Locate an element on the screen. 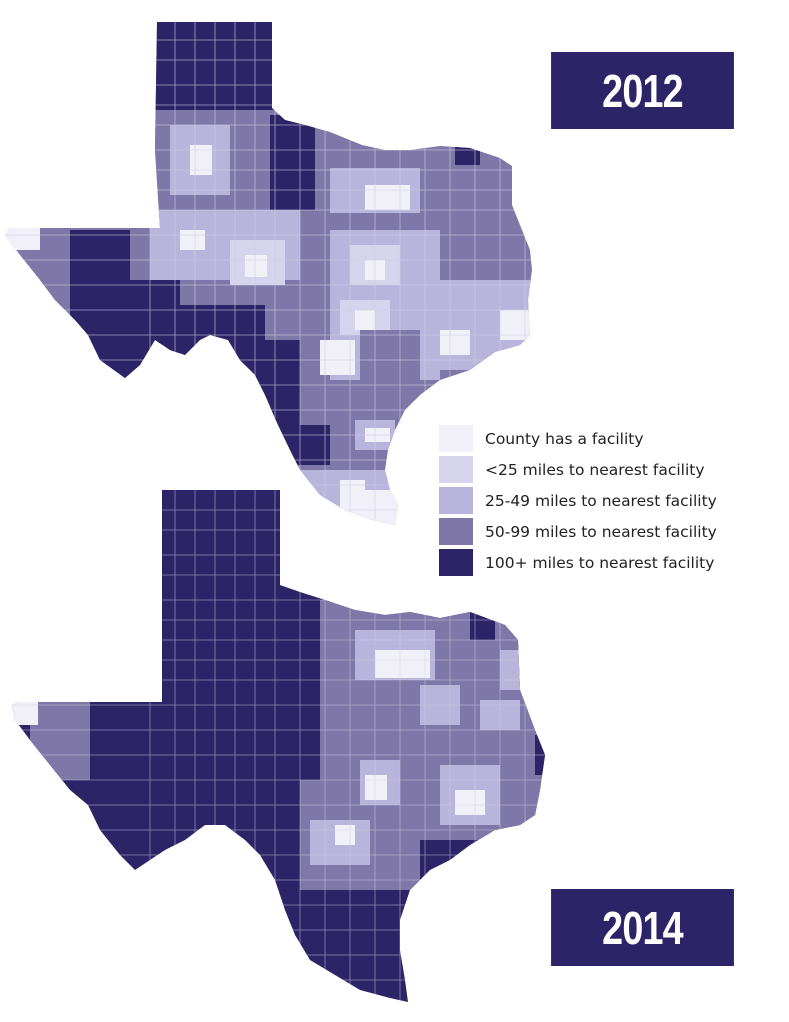 Image resolution: width=789 pixels, height=1022 pixels. legend-item-has-facility: County has a facility is located at coordinates (604, 438).